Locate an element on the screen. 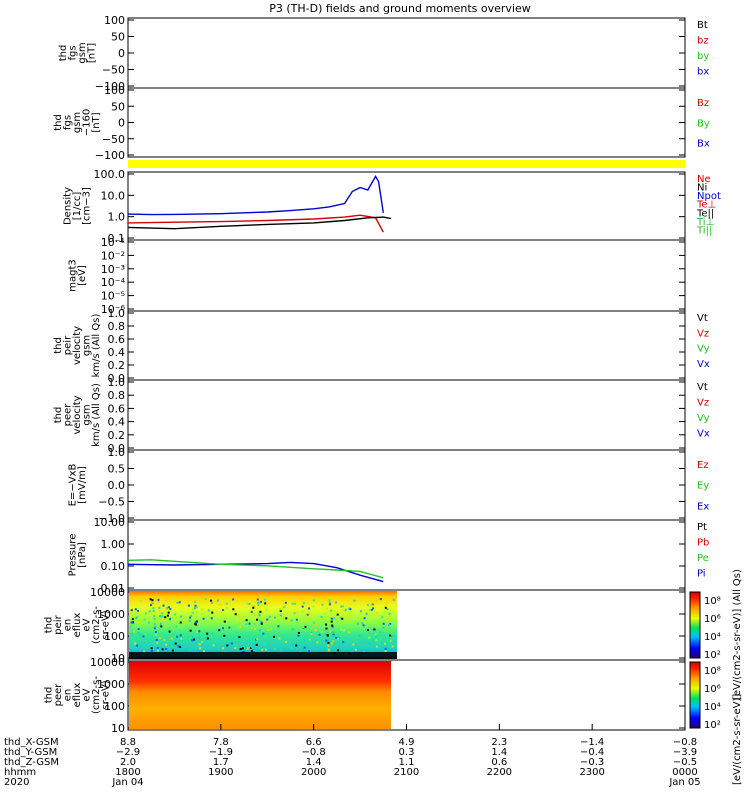 This screenshot has width=750, height=800. y-axis-label: Density is located at coordinates (68, 206).